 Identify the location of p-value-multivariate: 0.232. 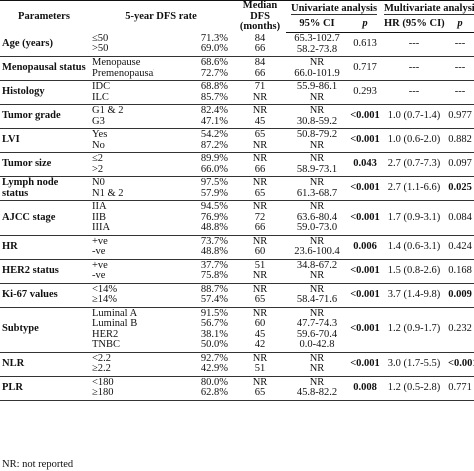
(460, 330).